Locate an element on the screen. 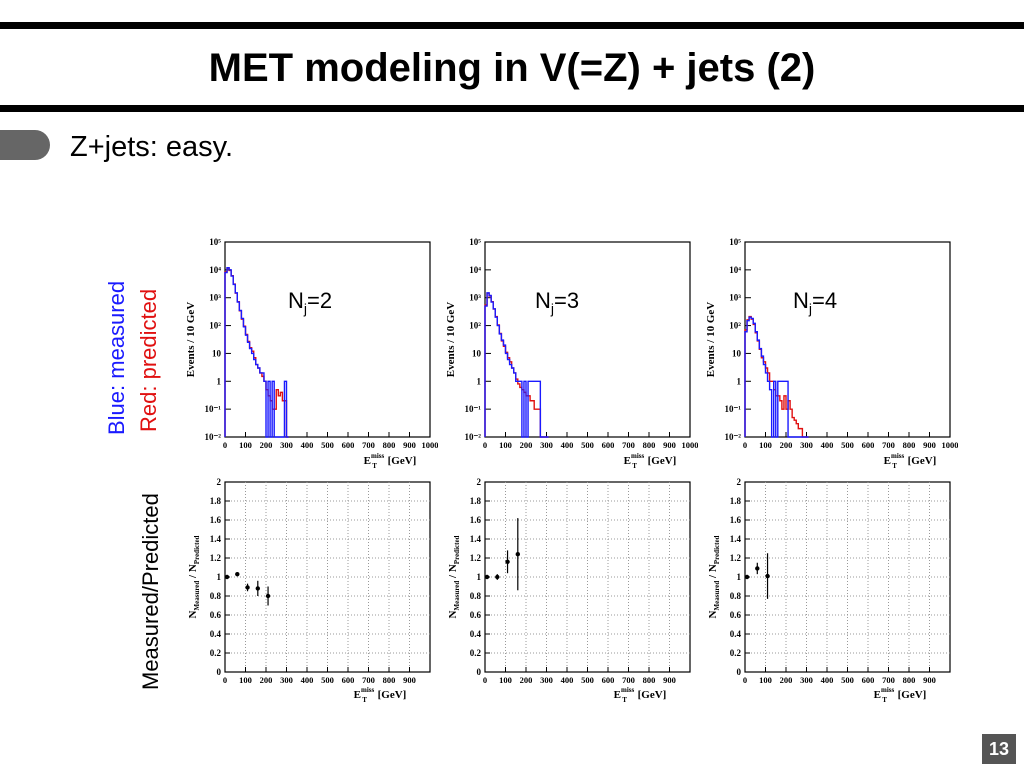  jet-multiplicity-label-nj2: Nj=2 is located at coordinates (310, 302).